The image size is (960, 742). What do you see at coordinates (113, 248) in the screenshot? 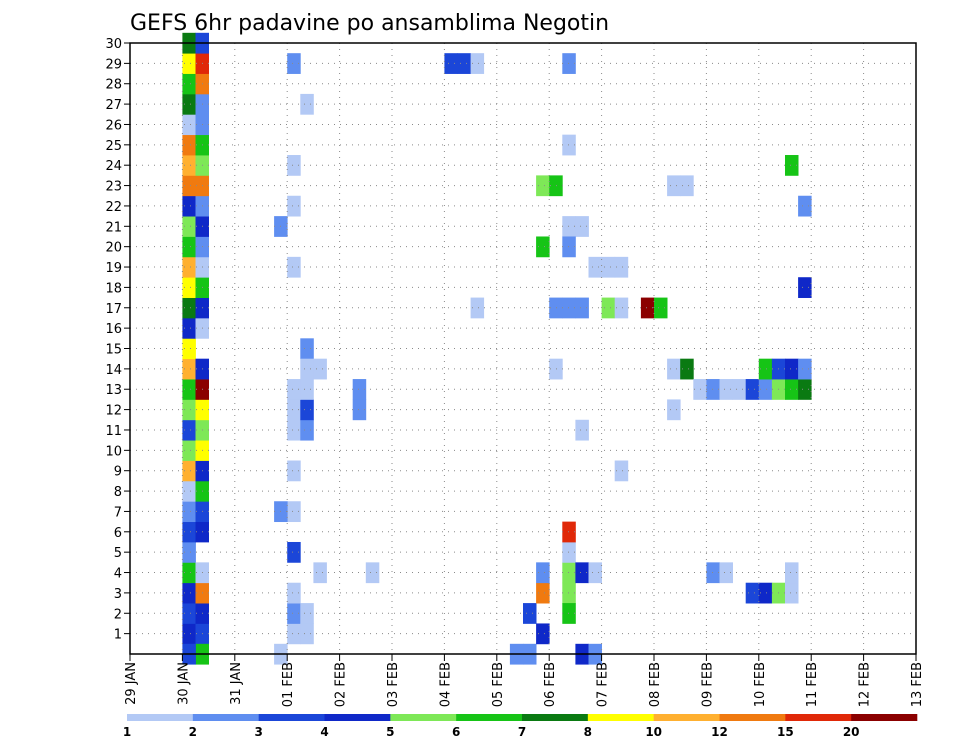
I see `y-tick-label: 20` at bounding box center [113, 248].